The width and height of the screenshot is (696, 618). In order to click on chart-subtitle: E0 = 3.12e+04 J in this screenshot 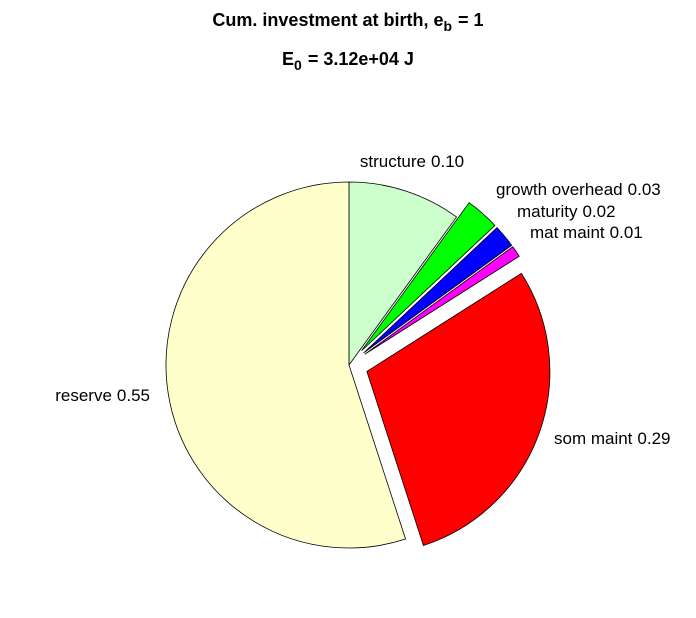, I will do `click(348, 61)`.